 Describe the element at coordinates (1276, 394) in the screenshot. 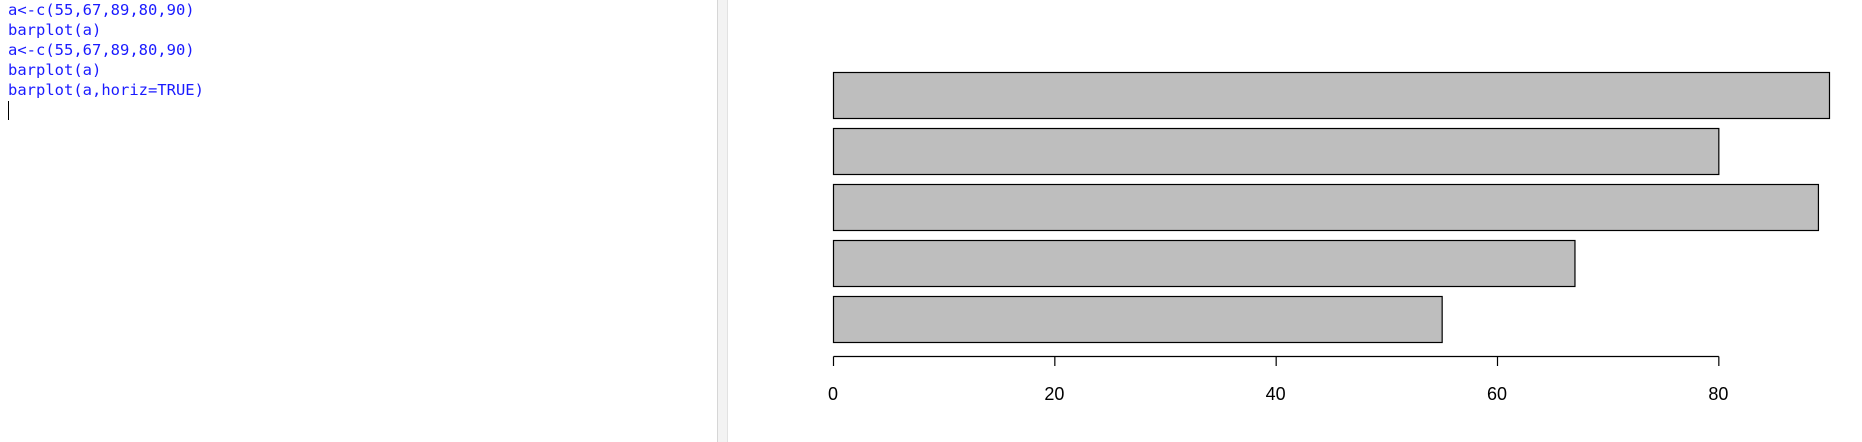

I see `x-tick-label-40: 40` at that location.